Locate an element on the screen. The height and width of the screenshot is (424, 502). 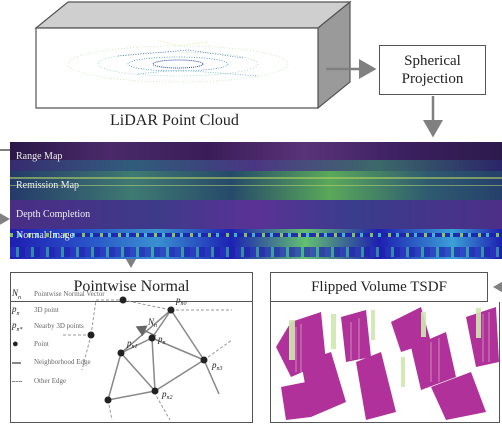
label-pn3: pn3 is located at coordinates (217, 366).